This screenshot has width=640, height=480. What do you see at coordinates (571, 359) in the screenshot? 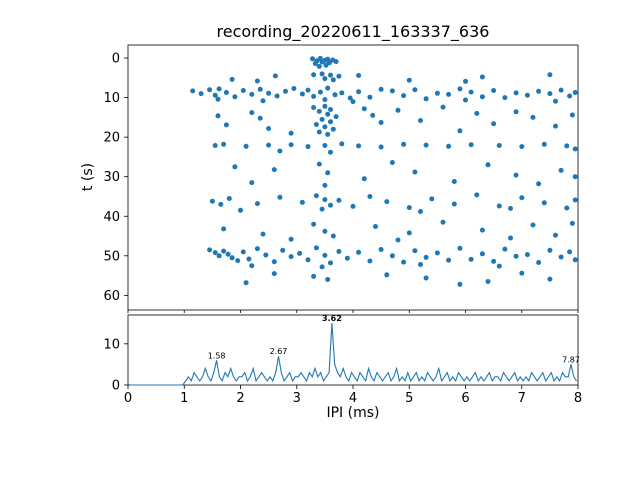
I see `peak-annotation: 7.87` at bounding box center [571, 359].